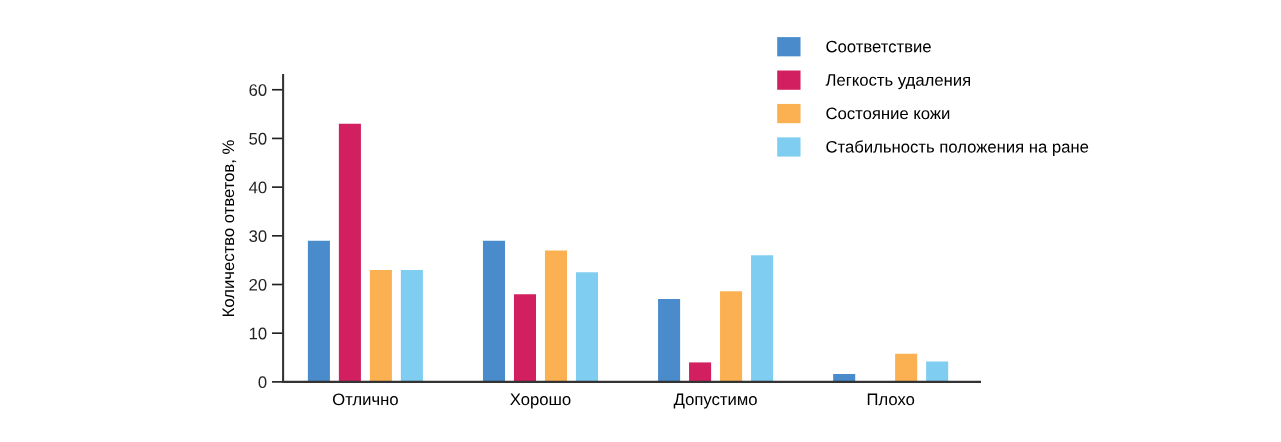  Describe the element at coordinates (878, 46) in the screenshot. I see `legend-label: Соответствие` at that location.